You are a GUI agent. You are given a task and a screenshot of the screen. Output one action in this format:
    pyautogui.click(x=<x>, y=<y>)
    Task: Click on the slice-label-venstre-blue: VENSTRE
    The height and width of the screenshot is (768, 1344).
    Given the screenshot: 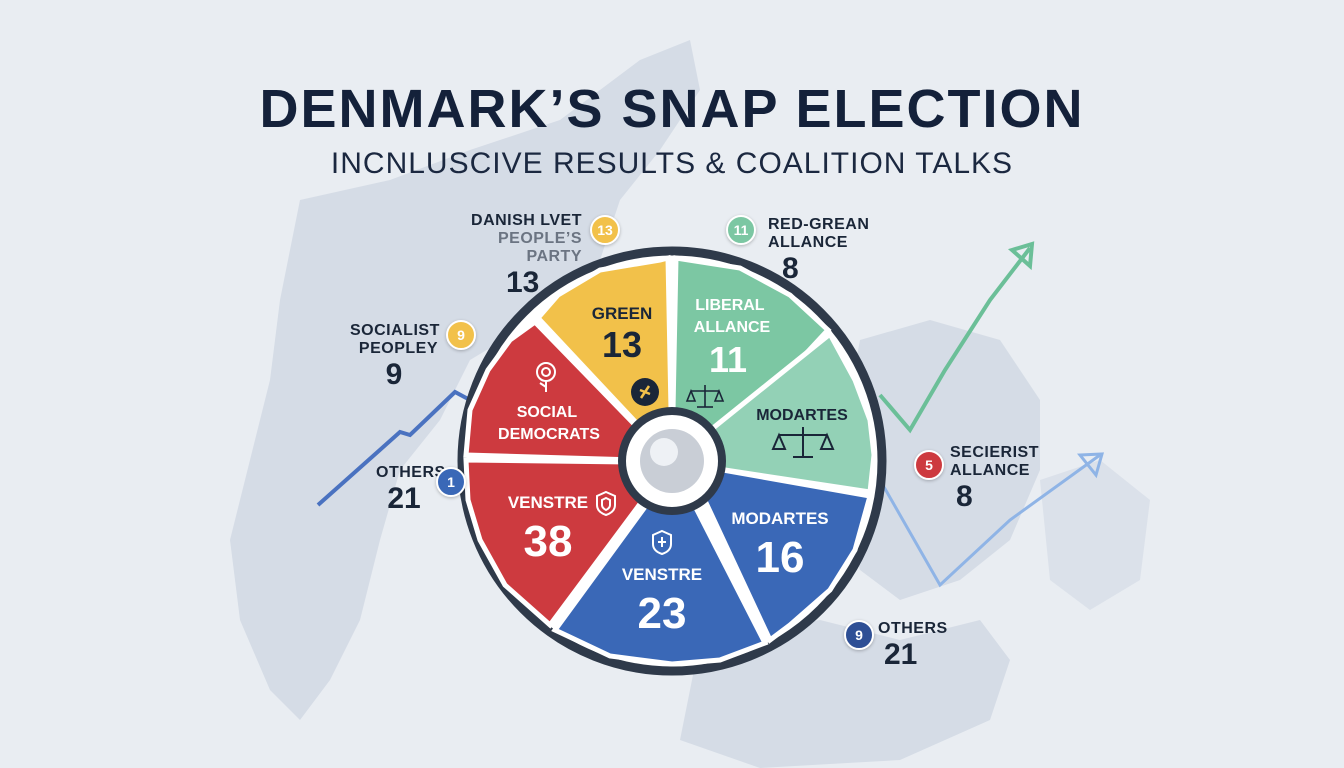 What is the action you would take?
    pyautogui.click(x=662, y=574)
    